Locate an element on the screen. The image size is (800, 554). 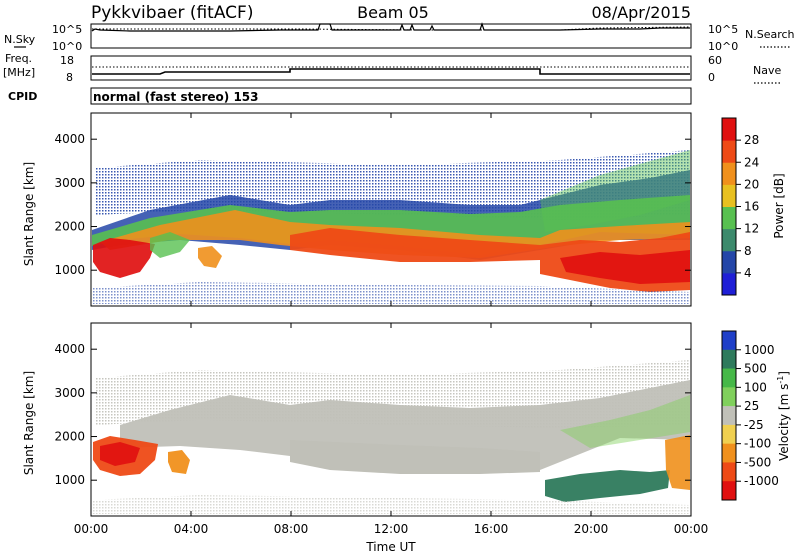
n-sky-label: N.Sky is located at coordinates (20, 39).